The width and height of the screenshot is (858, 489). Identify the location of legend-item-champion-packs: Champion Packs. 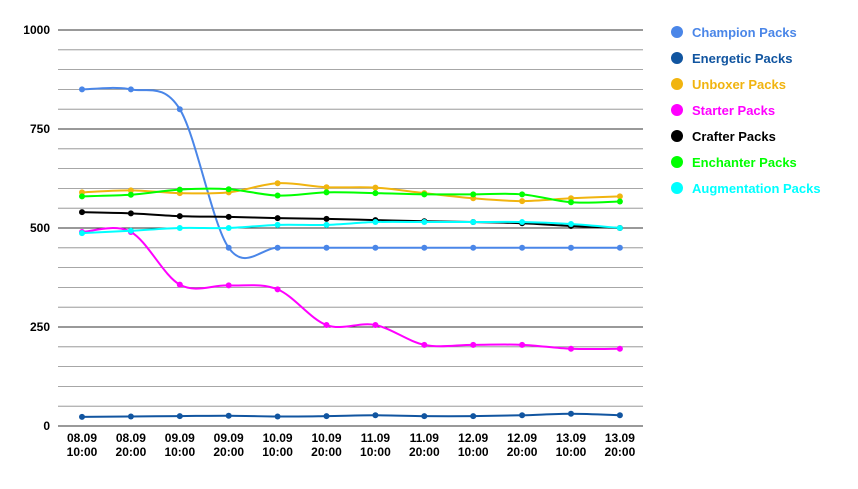
(734, 32).